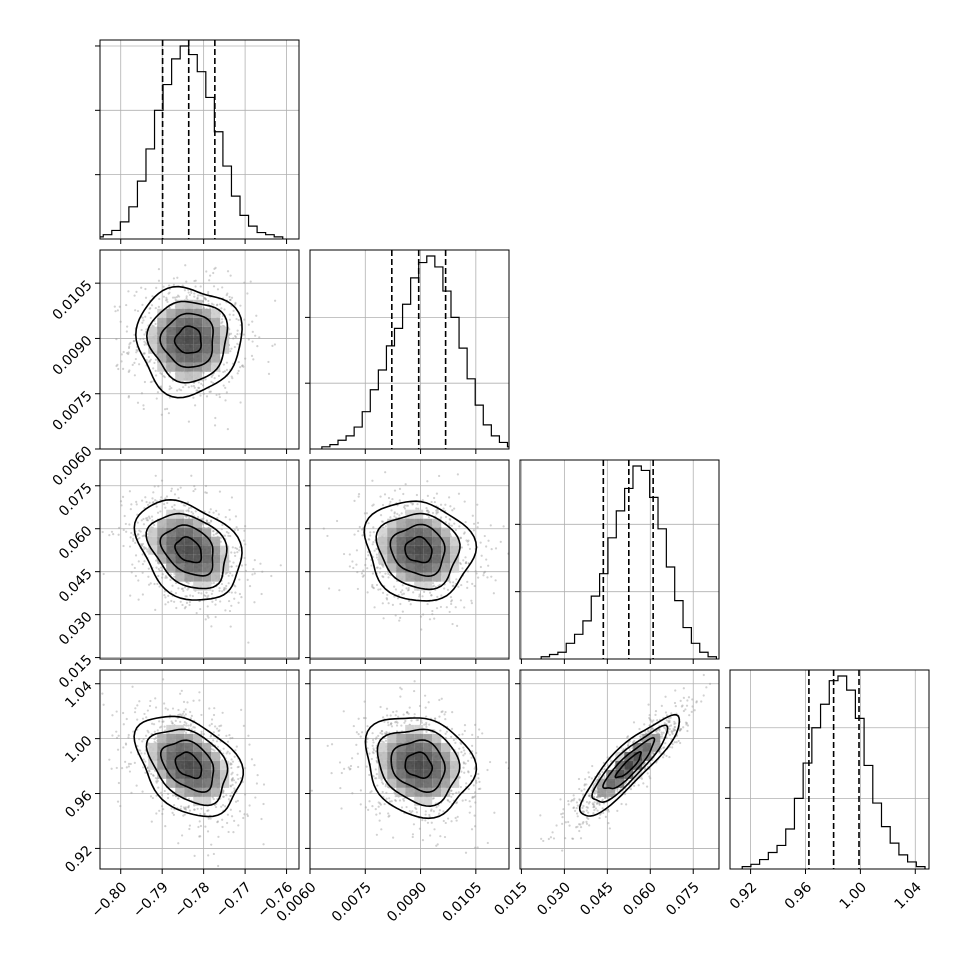 The width and height of the screenshot is (970, 970). What do you see at coordinates (193, 900) in the screenshot?
I see `x-tick-label: −0.78` at bounding box center [193, 900].